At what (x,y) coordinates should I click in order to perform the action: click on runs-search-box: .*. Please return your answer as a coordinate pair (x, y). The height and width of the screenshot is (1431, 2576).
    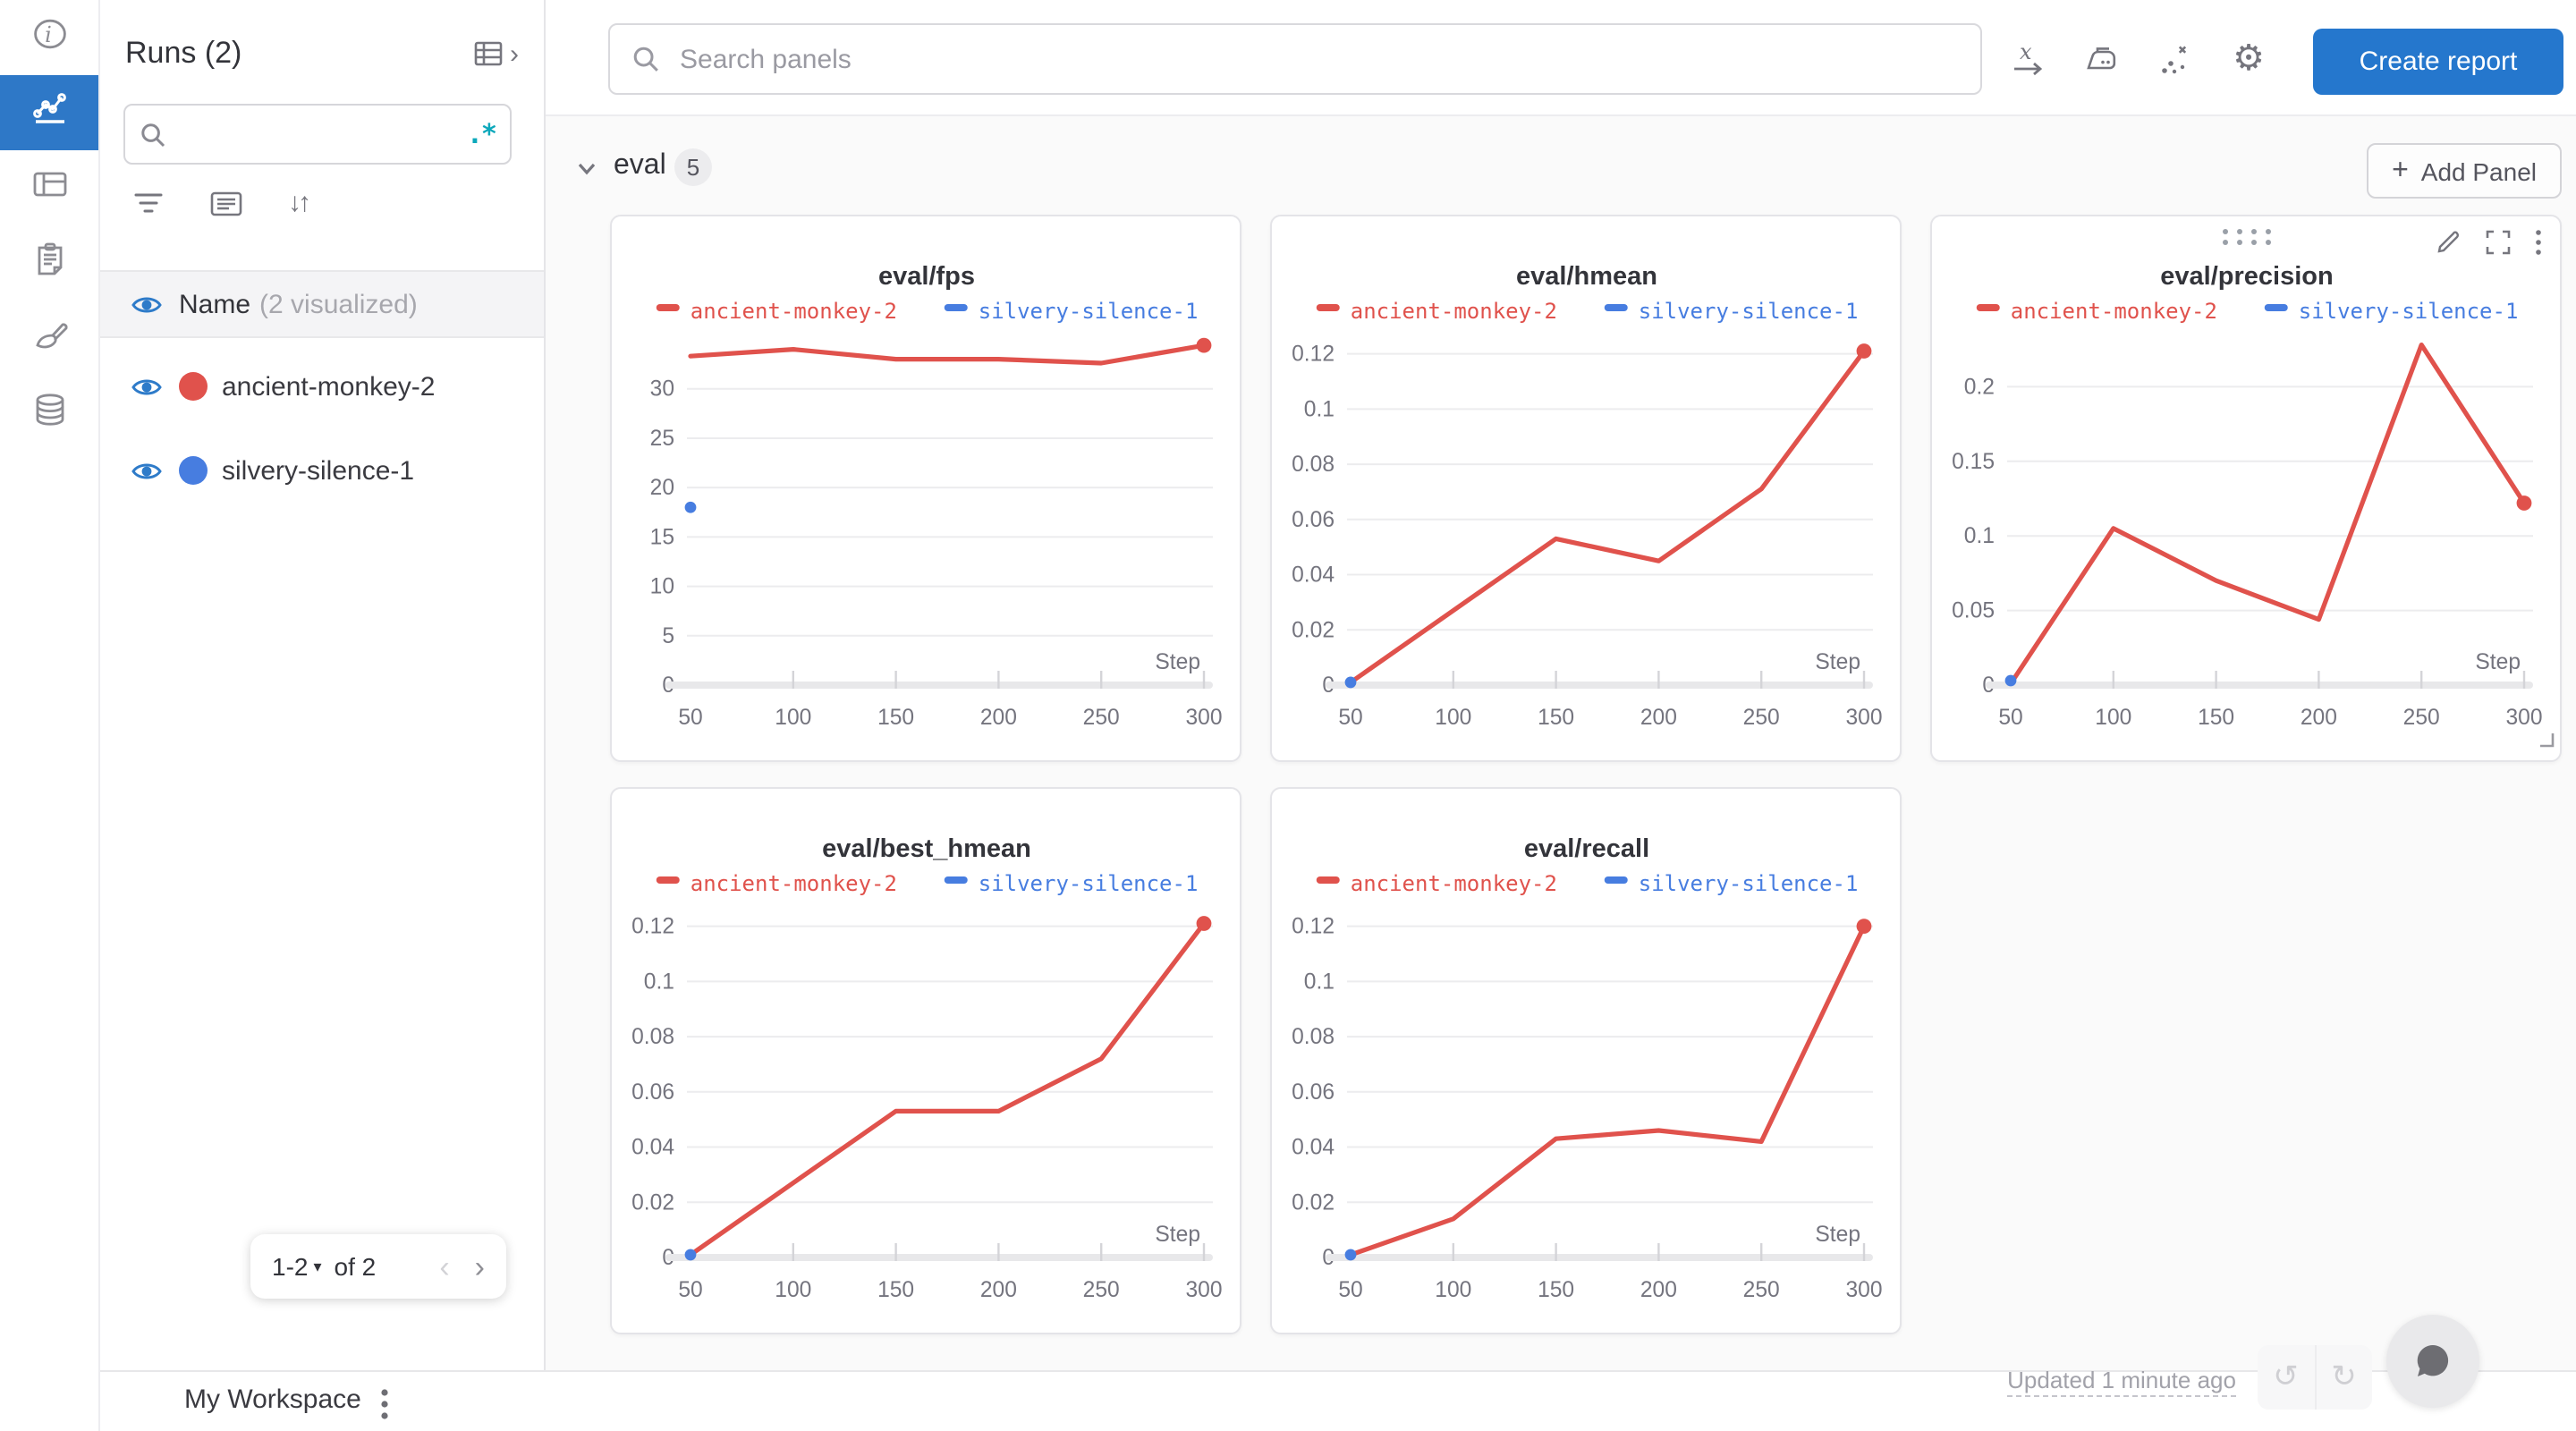
    Looking at the image, I should click on (317, 135).